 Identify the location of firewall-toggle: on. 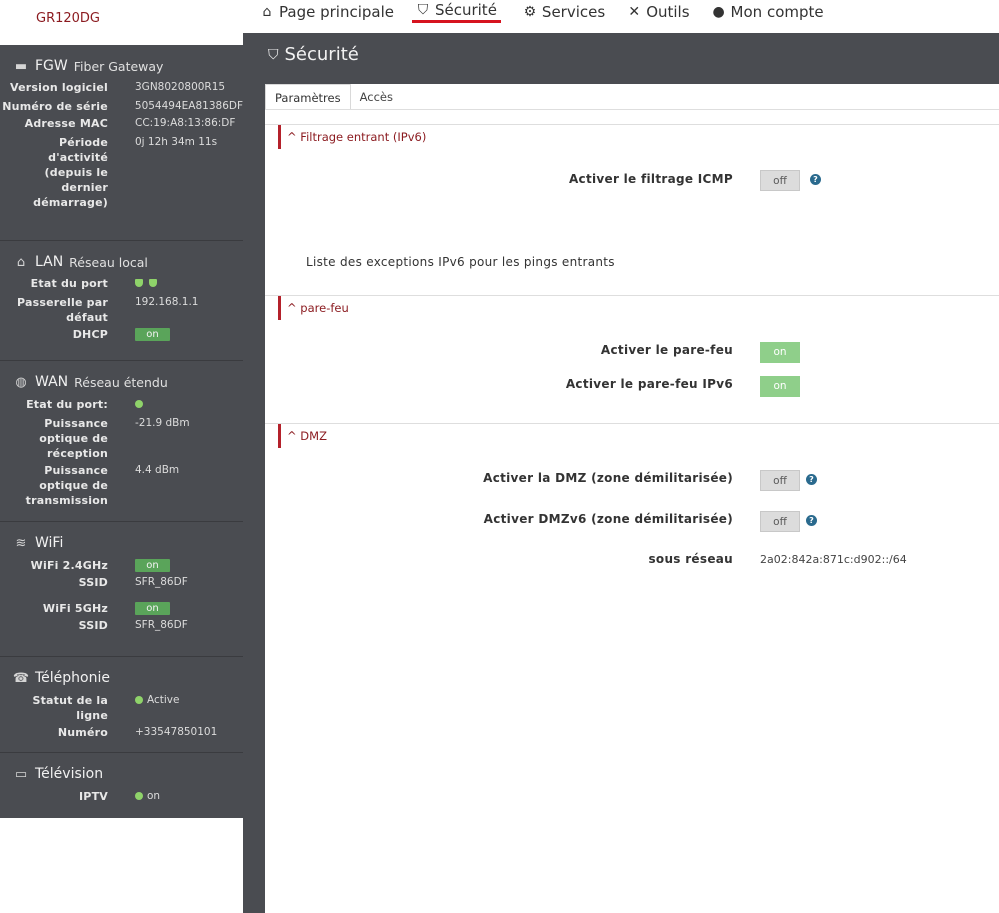
(780, 352).